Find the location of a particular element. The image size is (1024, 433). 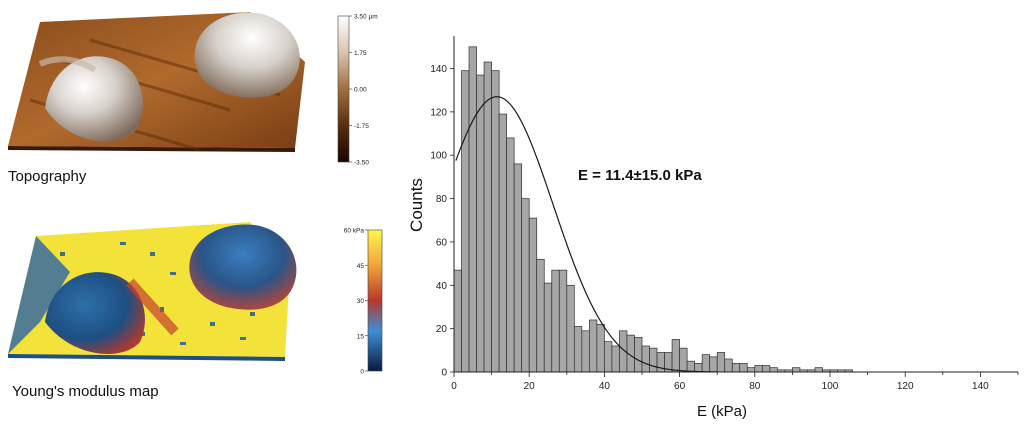

x-axis-label: E (kPa) is located at coordinates (722, 411).